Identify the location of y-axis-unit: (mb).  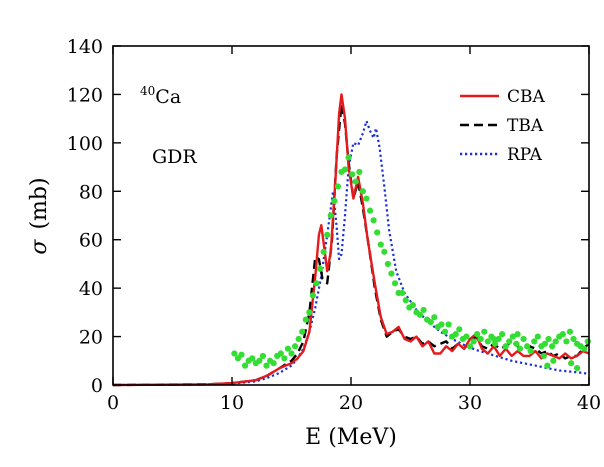
(39, 203).